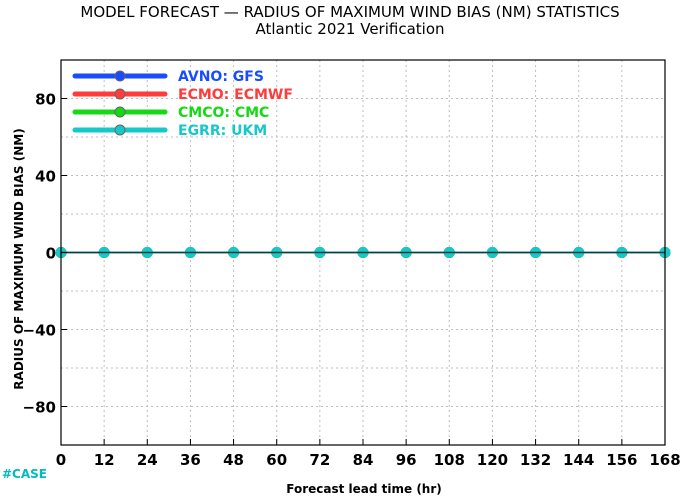 The width and height of the screenshot is (700, 500). Describe the element at coordinates (349, 29) in the screenshot. I see `chart-subtitle: Atlantic 2021 Verification` at that location.